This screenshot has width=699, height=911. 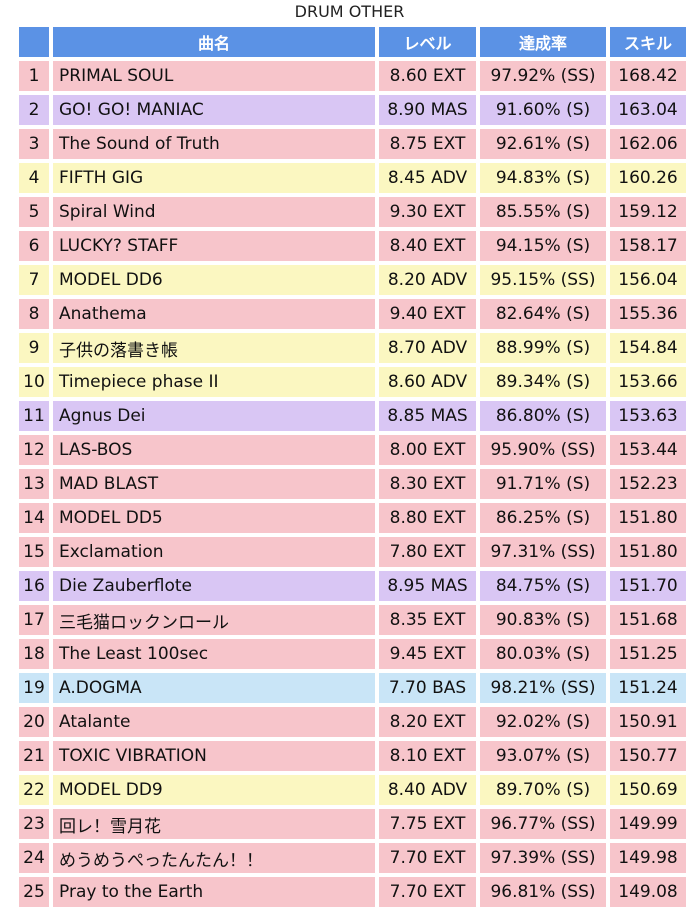 What do you see at coordinates (34, 586) in the screenshot?
I see `rank-cell: 16` at bounding box center [34, 586].